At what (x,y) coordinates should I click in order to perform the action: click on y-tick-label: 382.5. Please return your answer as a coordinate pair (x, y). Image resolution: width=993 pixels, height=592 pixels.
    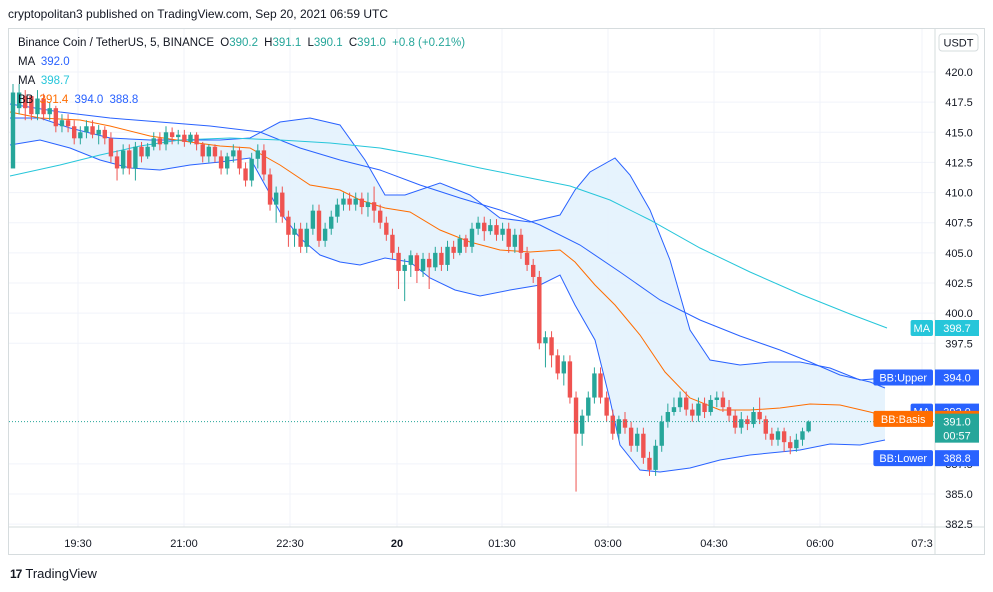
    Looking at the image, I should click on (959, 525).